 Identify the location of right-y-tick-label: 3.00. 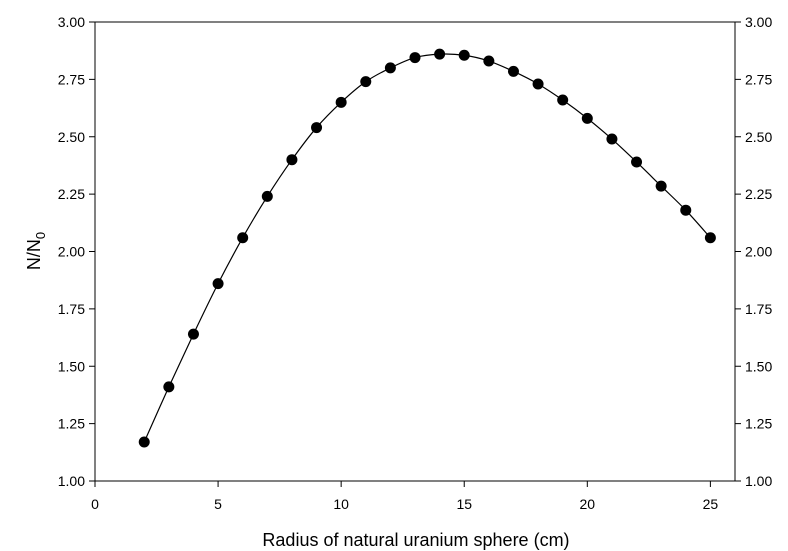
(758, 22).